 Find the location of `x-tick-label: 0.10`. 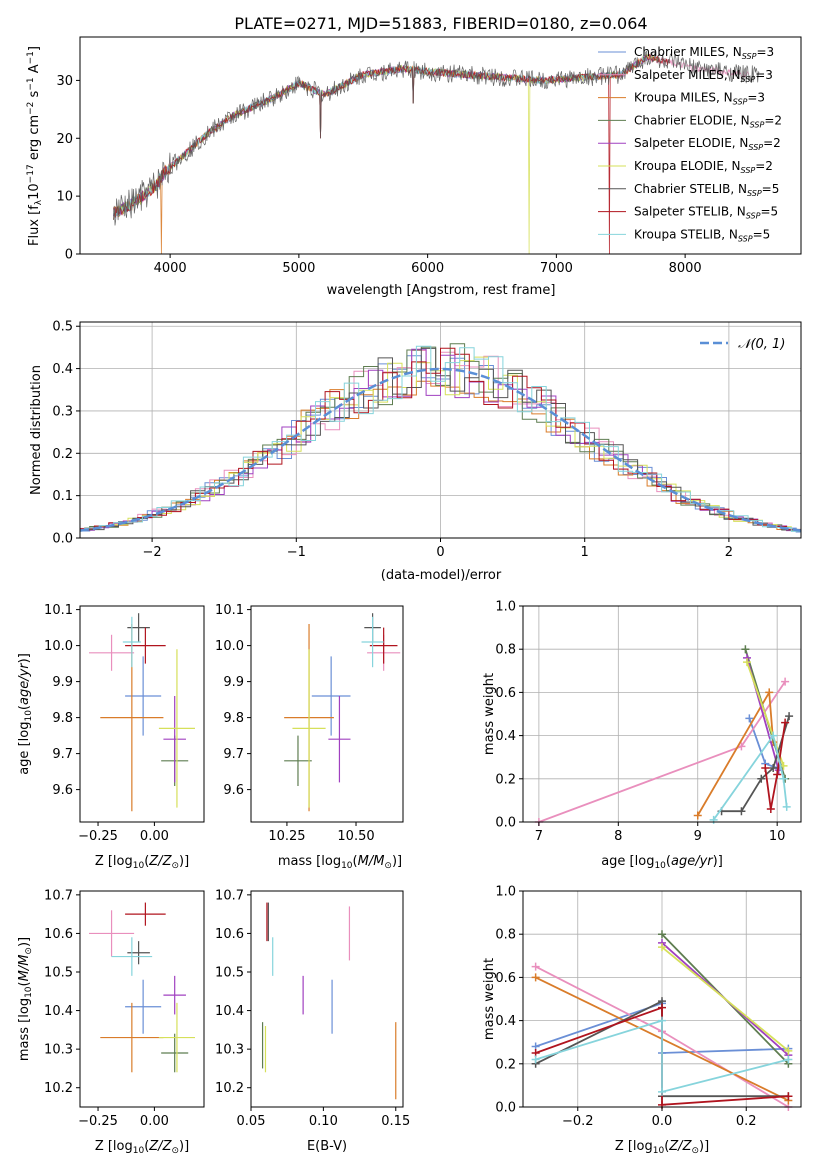

x-tick-label: 0.10 is located at coordinates (323, 1121).